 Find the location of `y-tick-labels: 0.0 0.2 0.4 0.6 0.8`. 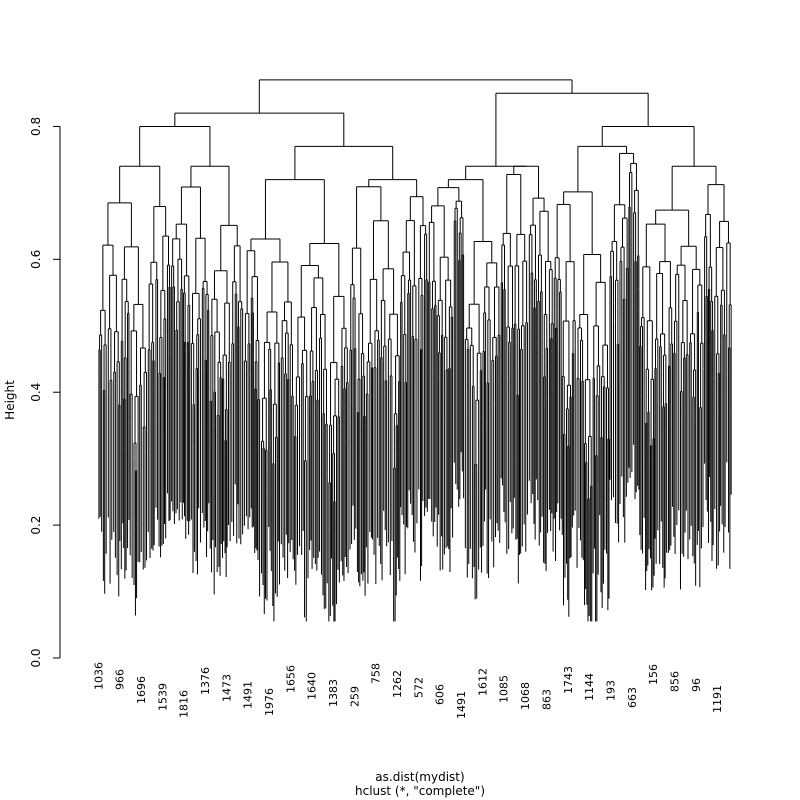

y-tick-labels: 0.0 0.2 0.4 0.6 0.8 is located at coordinates (36, 392).